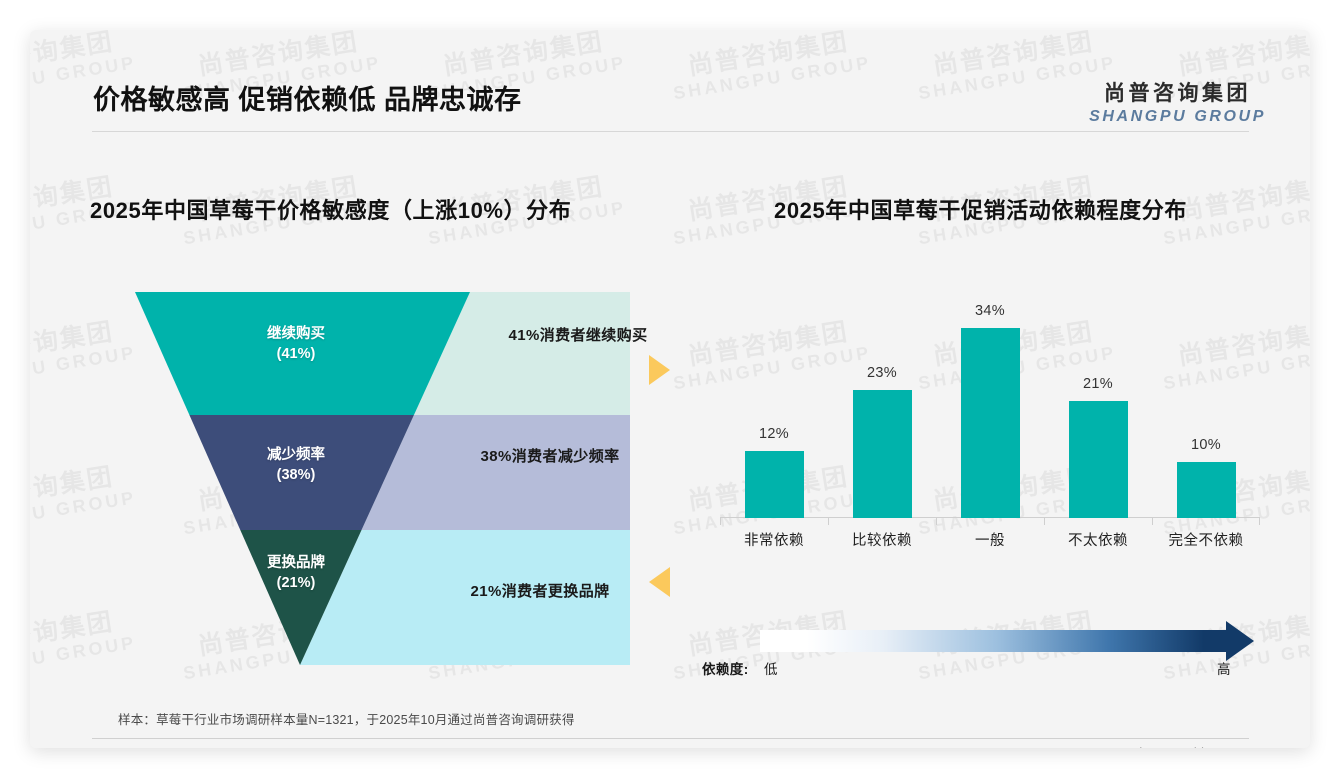  I want to click on bar-value-label: 21%, so click(1098, 383).